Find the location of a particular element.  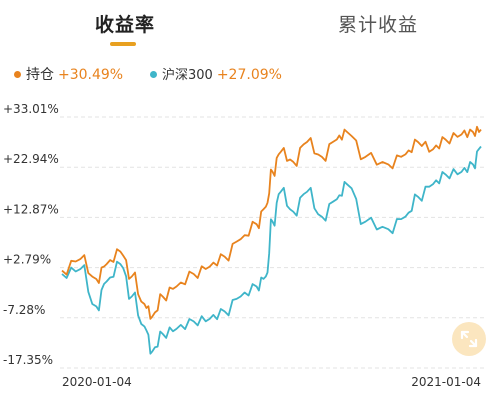

legend-dot-csi300 is located at coordinates (153, 74).